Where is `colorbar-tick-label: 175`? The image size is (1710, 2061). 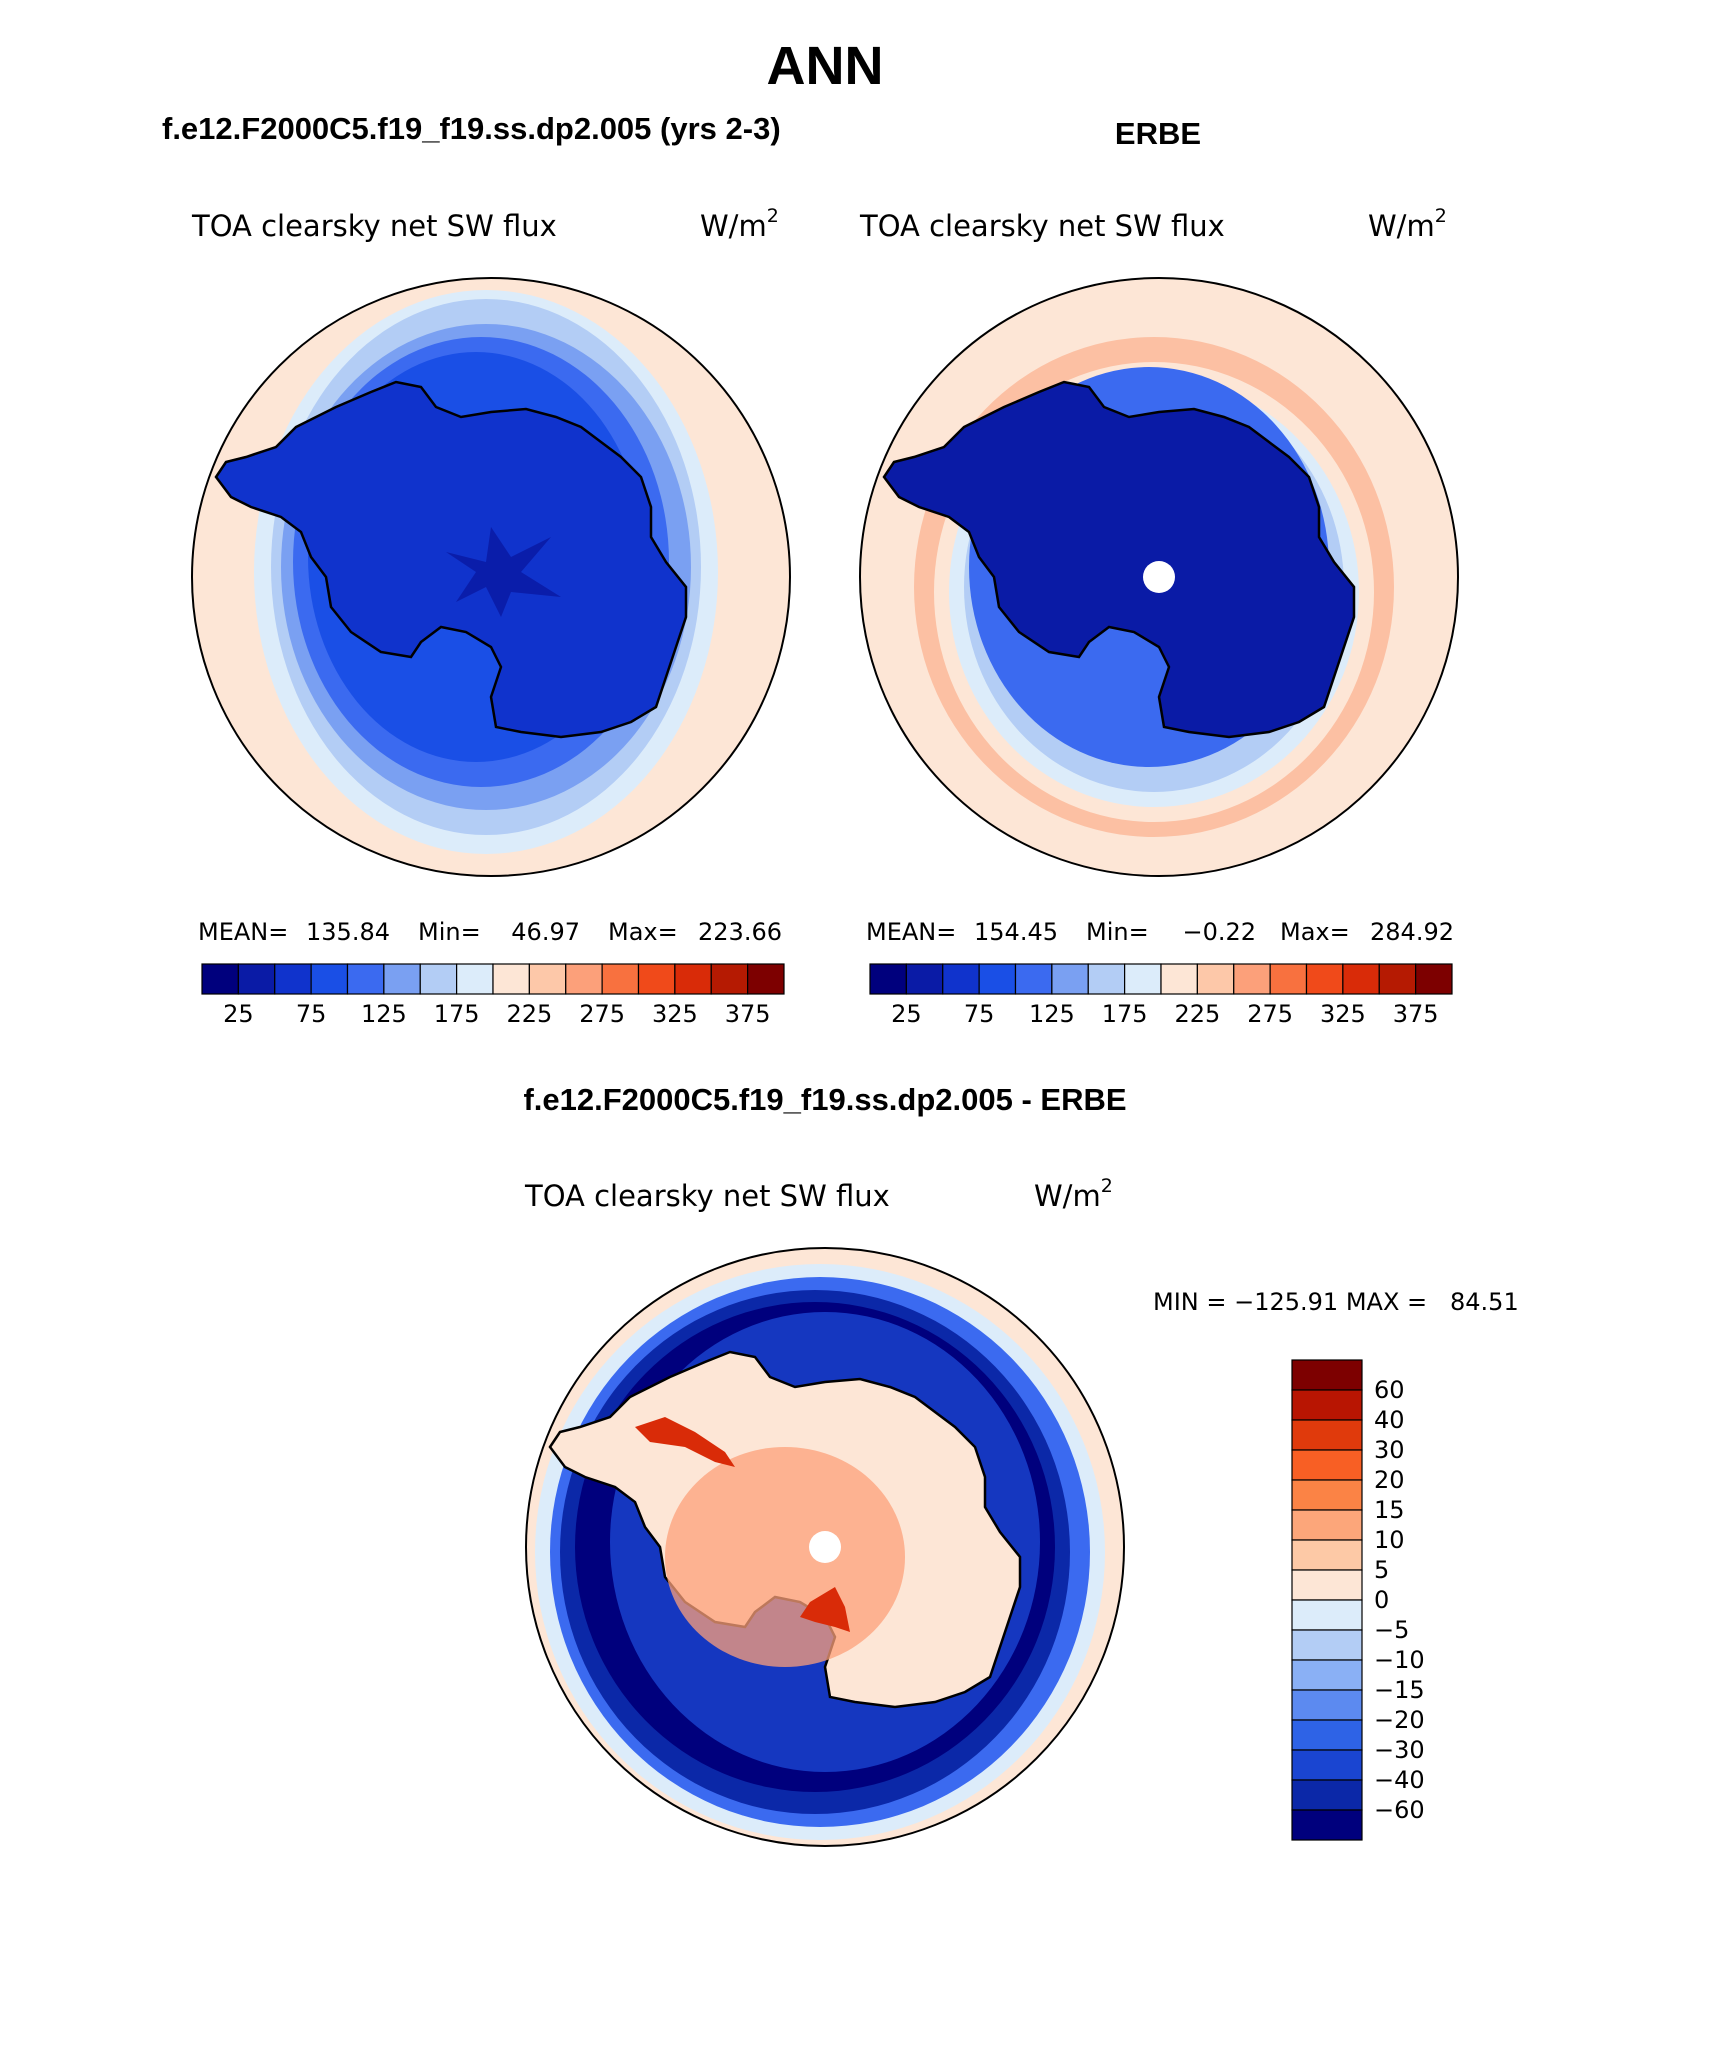
colorbar-tick-label: 175 is located at coordinates (1125, 1014).